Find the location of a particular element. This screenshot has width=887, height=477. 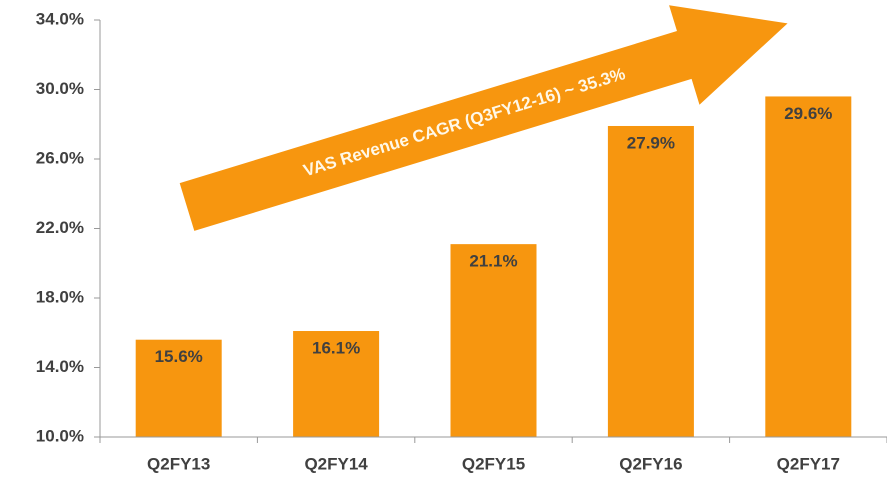

y-tick-label: 14.0% is located at coordinates (60, 366).